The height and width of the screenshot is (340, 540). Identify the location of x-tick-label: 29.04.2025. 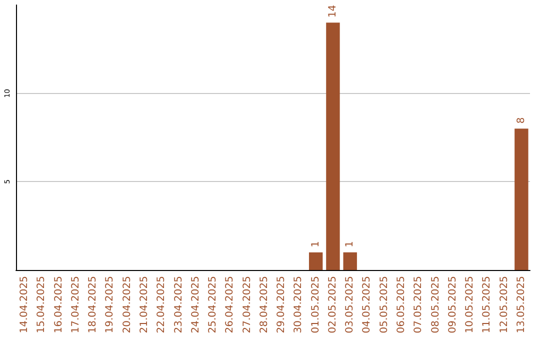
(282, 305).